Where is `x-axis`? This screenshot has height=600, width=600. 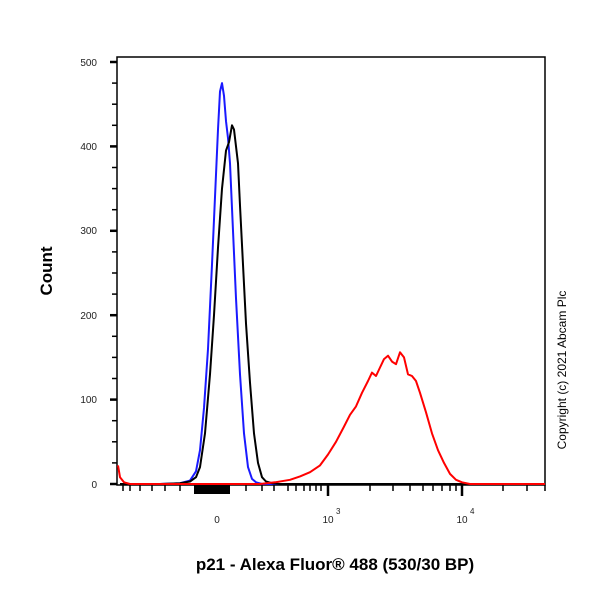
x-axis is located at coordinates (334, 490).